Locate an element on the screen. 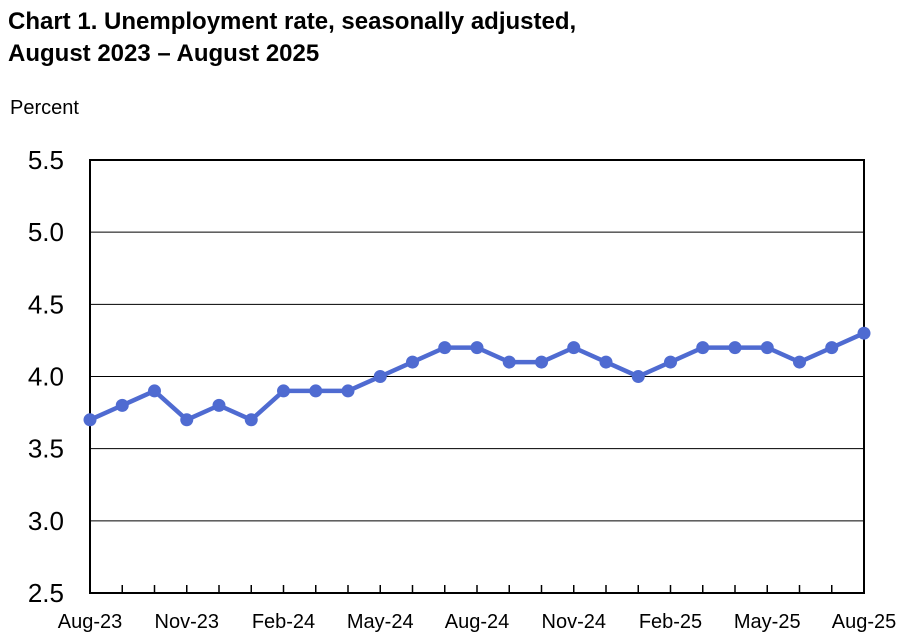 This screenshot has height=641, width=919. series-layer is located at coordinates (477, 376).